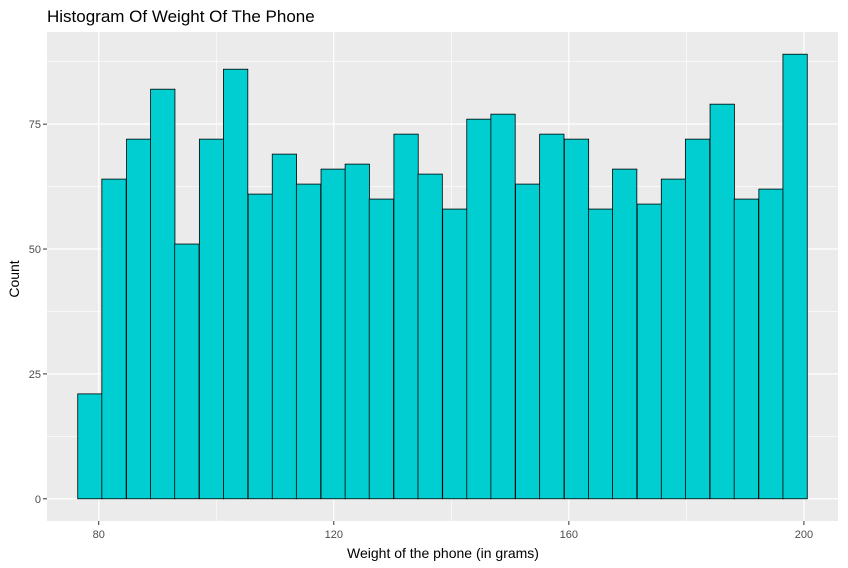 Image resolution: width=848 pixels, height=568 pixels. I want to click on y-axis-ticks: 0 25 50 75, so click(38, 312).